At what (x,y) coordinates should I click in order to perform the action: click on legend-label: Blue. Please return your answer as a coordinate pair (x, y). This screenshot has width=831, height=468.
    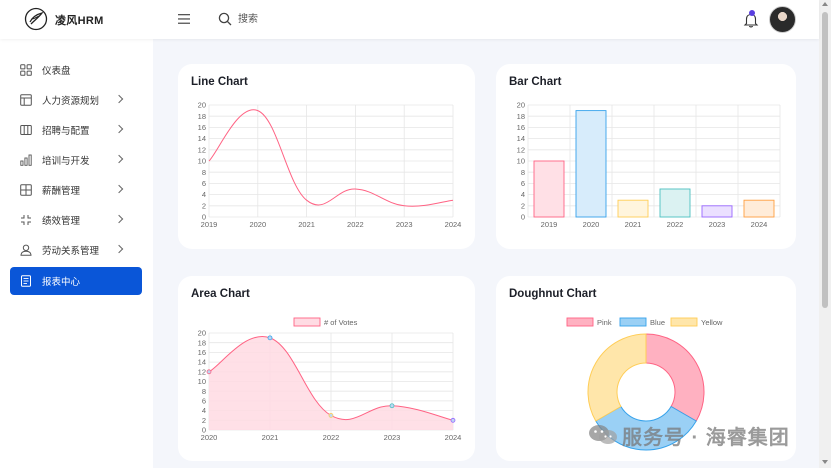
    Looking at the image, I should click on (657, 322).